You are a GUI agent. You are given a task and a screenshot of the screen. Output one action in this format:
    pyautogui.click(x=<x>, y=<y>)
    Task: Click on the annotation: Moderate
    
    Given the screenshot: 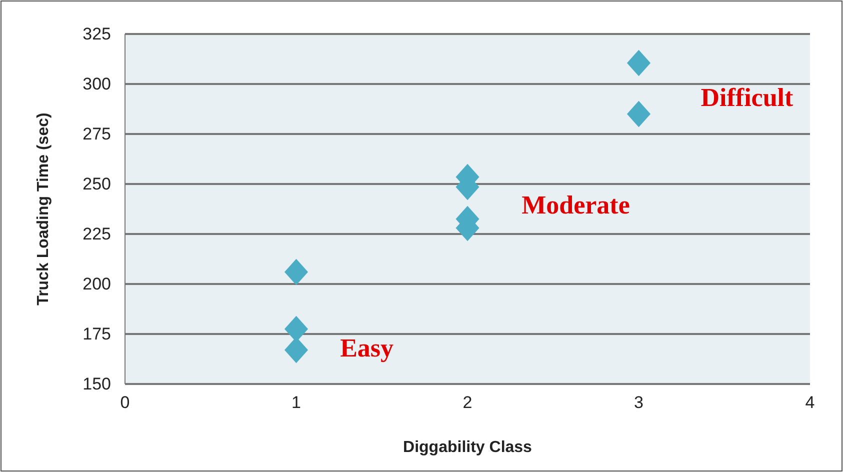 What is the action you would take?
    pyautogui.click(x=576, y=205)
    